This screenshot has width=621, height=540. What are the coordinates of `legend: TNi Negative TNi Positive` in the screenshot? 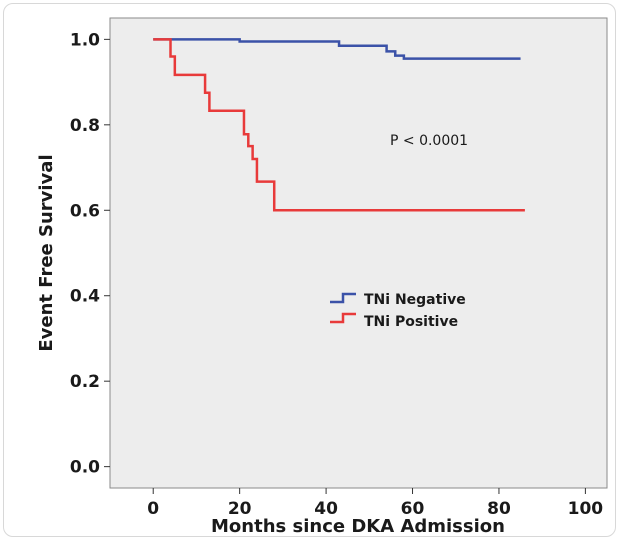 It's located at (398, 311).